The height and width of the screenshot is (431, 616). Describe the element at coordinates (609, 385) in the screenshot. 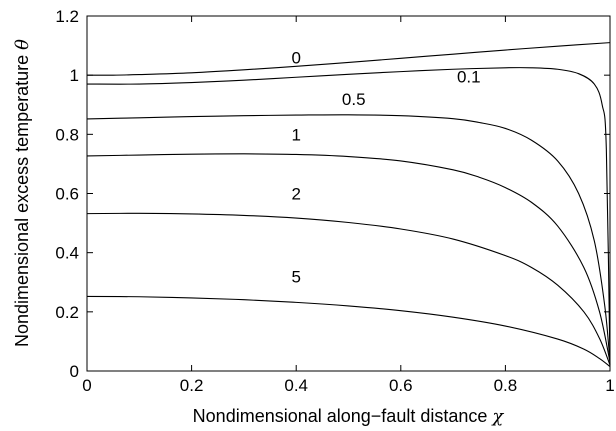

I see `x-tick-label: 1` at that location.